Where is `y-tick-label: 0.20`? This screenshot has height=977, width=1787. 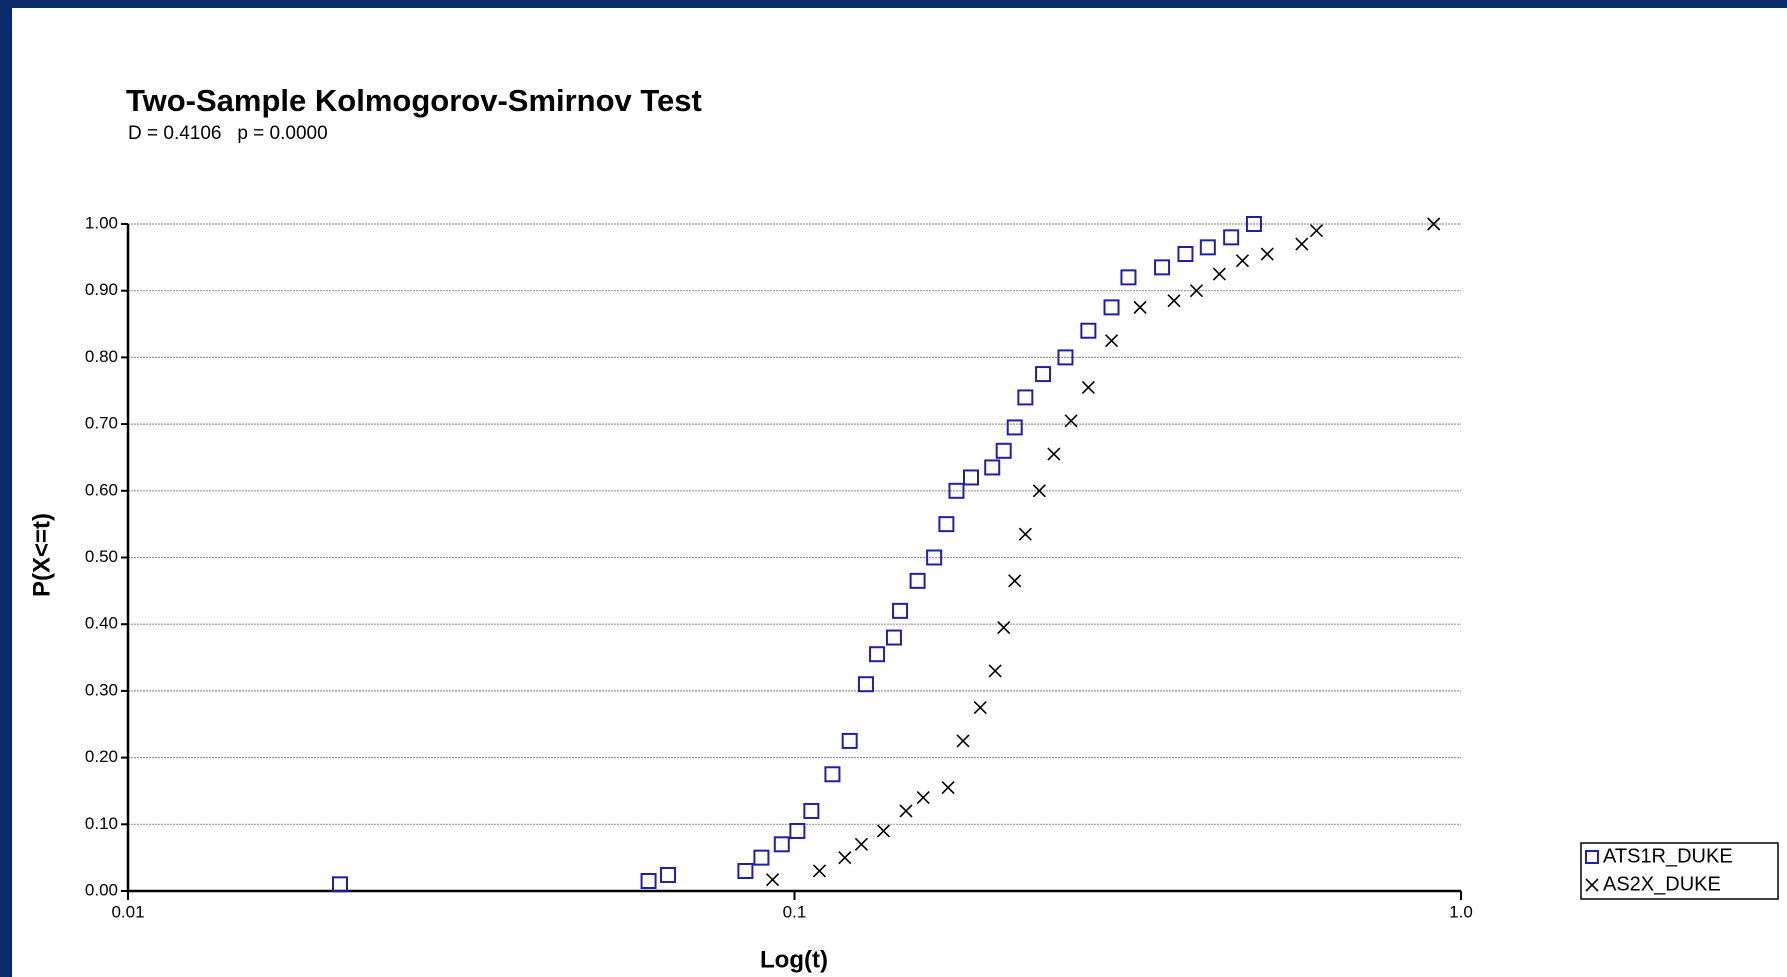
y-tick-label: 0.20 is located at coordinates (101, 756).